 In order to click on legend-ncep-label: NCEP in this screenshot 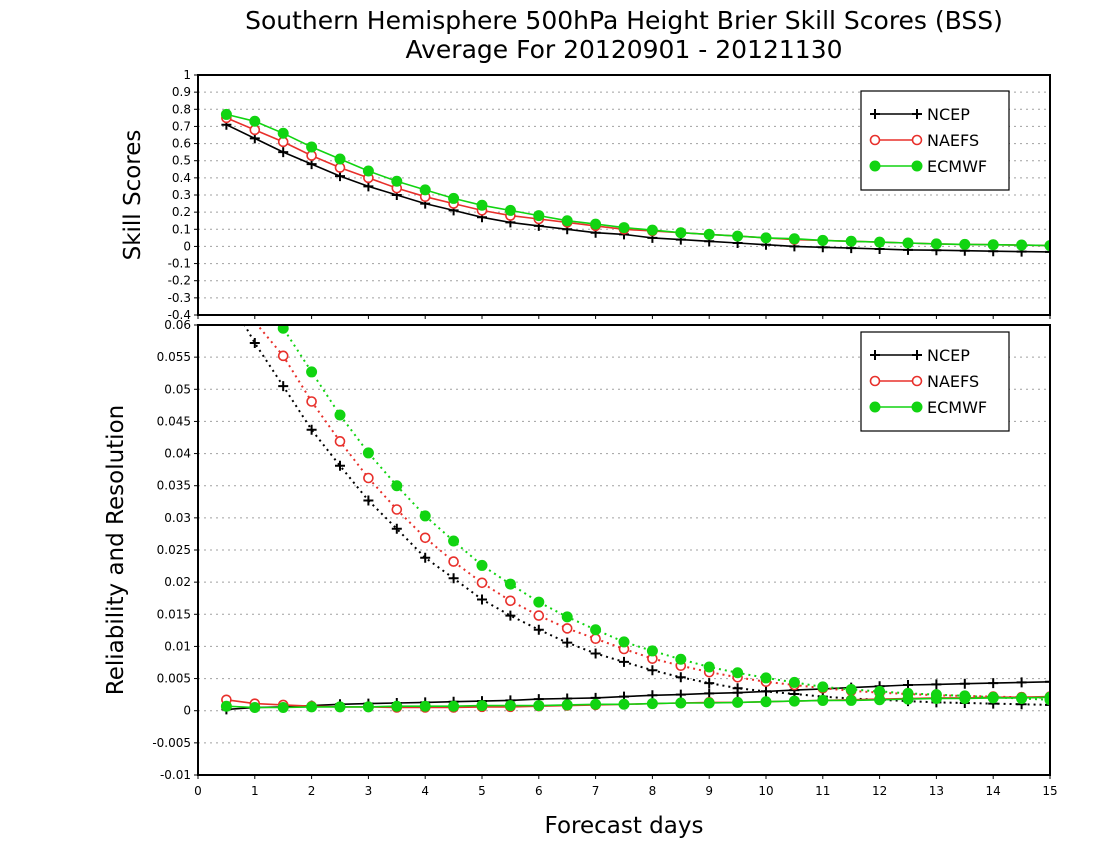, I will do `click(948, 355)`.